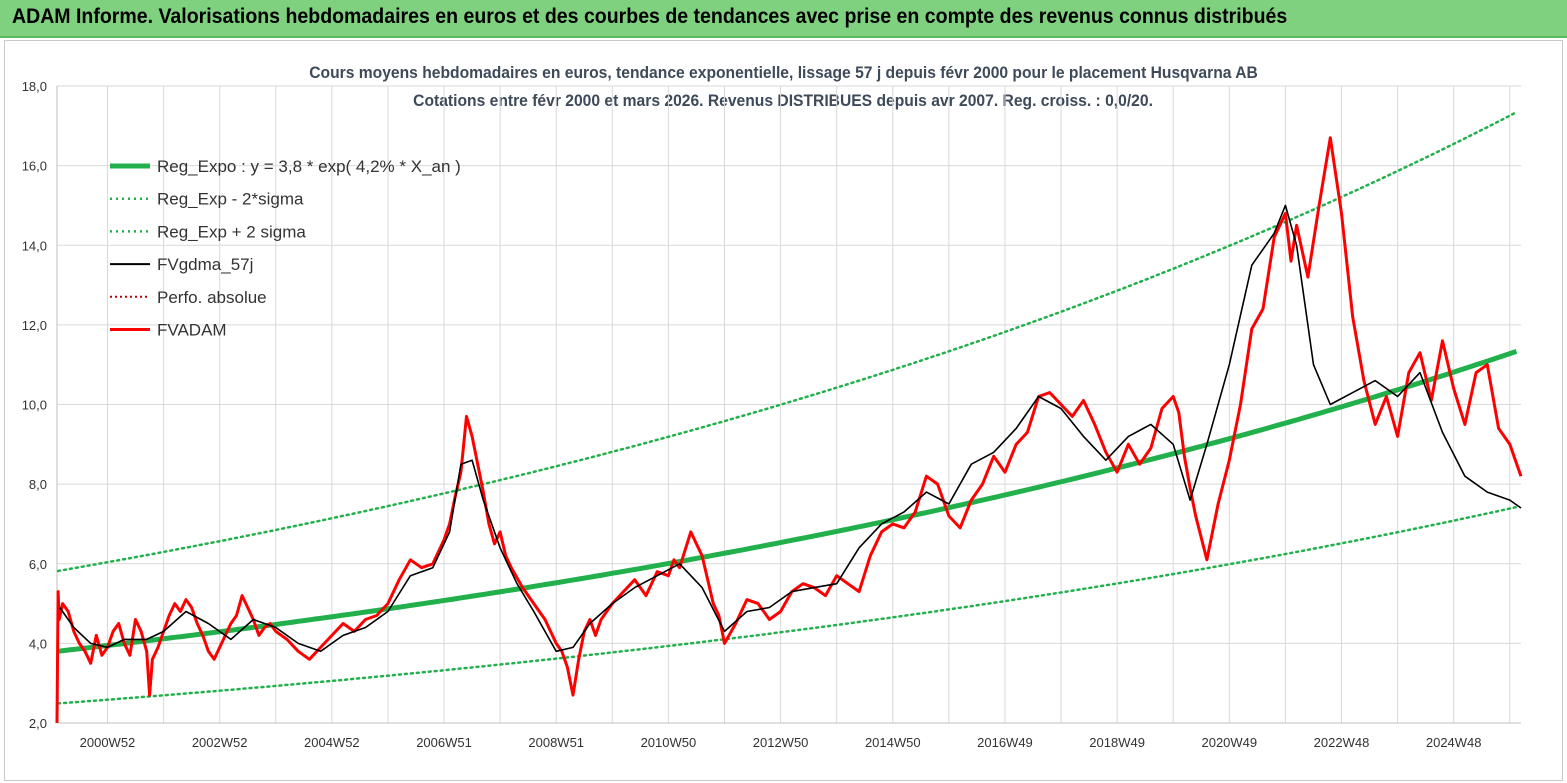 This screenshot has width=1567, height=783. What do you see at coordinates (205, 264) in the screenshot?
I see `legend-label-smooth: FVgdma_57j` at bounding box center [205, 264].